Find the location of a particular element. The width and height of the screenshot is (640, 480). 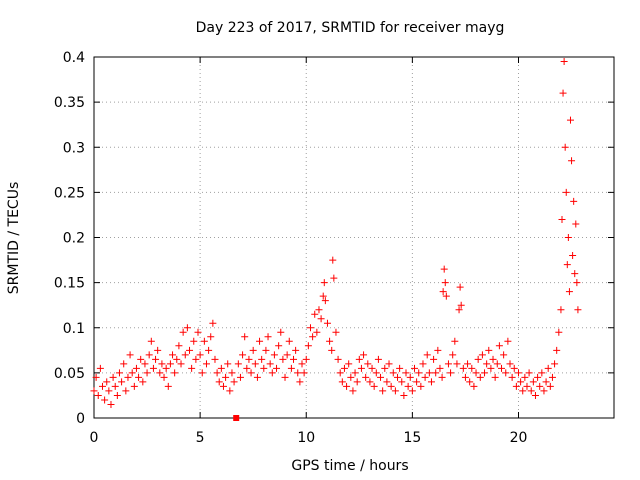

y-tick-label: 0.25 is located at coordinates (69, 193).